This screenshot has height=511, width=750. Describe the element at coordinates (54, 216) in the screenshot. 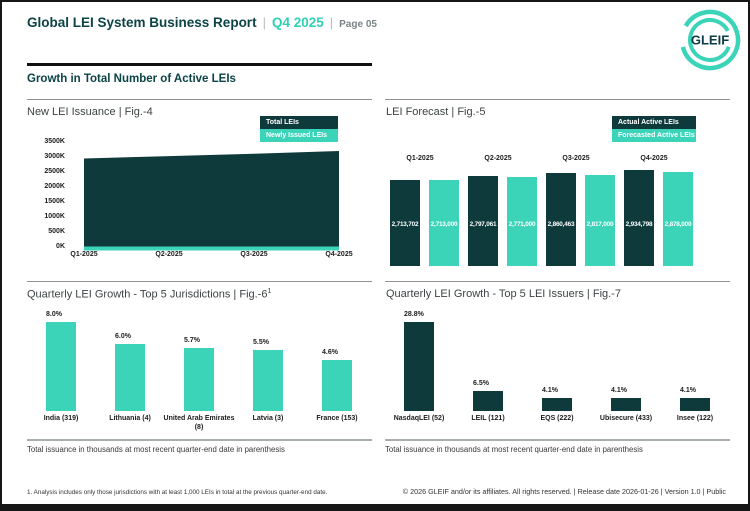

I see `y-tick: 1000K` at that location.